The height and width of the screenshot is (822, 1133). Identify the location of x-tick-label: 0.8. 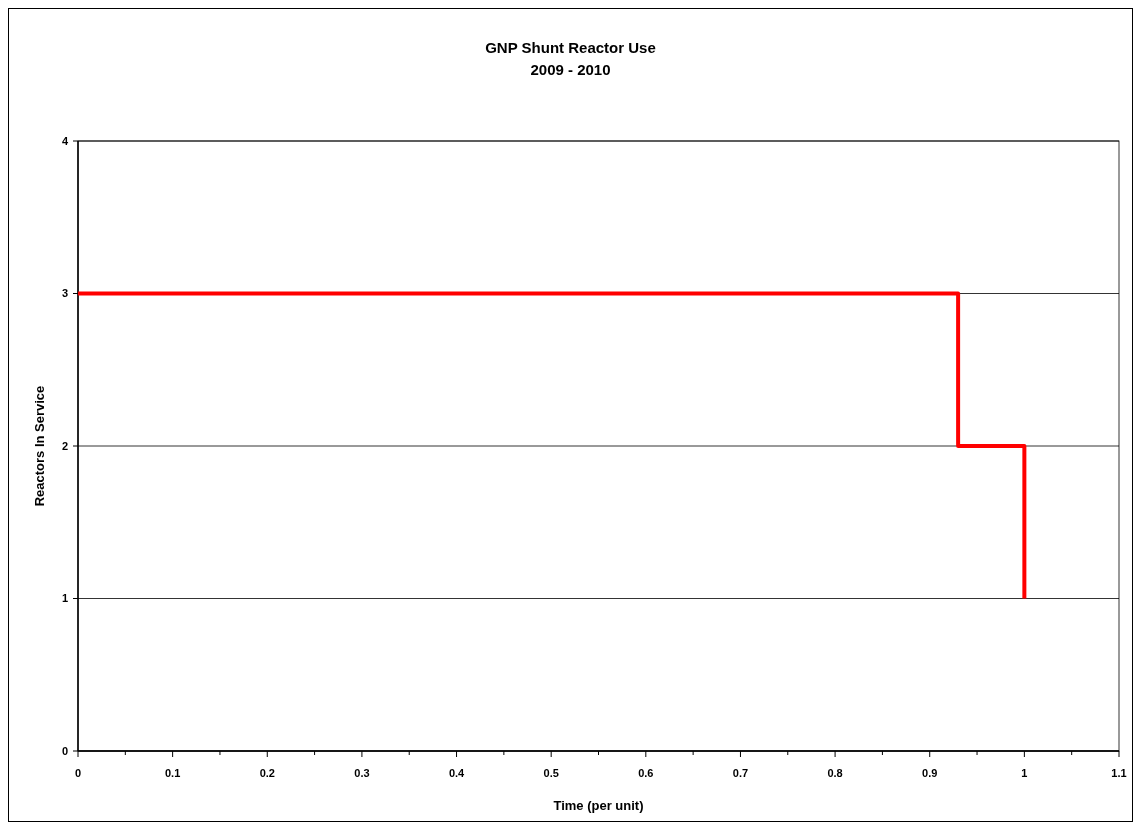
(835, 773).